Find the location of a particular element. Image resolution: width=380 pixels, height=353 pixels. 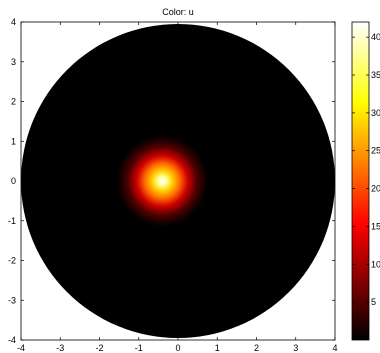

x-tick-label: 2 is located at coordinates (256, 348).